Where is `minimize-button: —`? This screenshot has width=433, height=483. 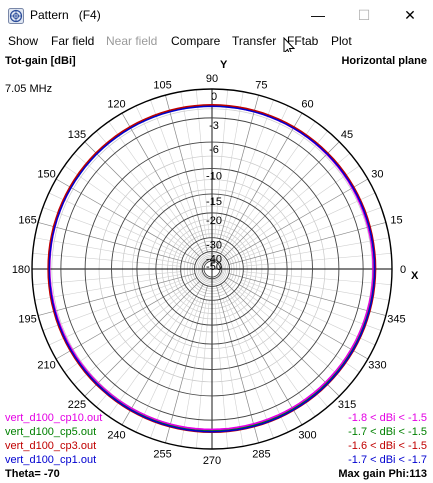 minimize-button: — is located at coordinates (318, 15).